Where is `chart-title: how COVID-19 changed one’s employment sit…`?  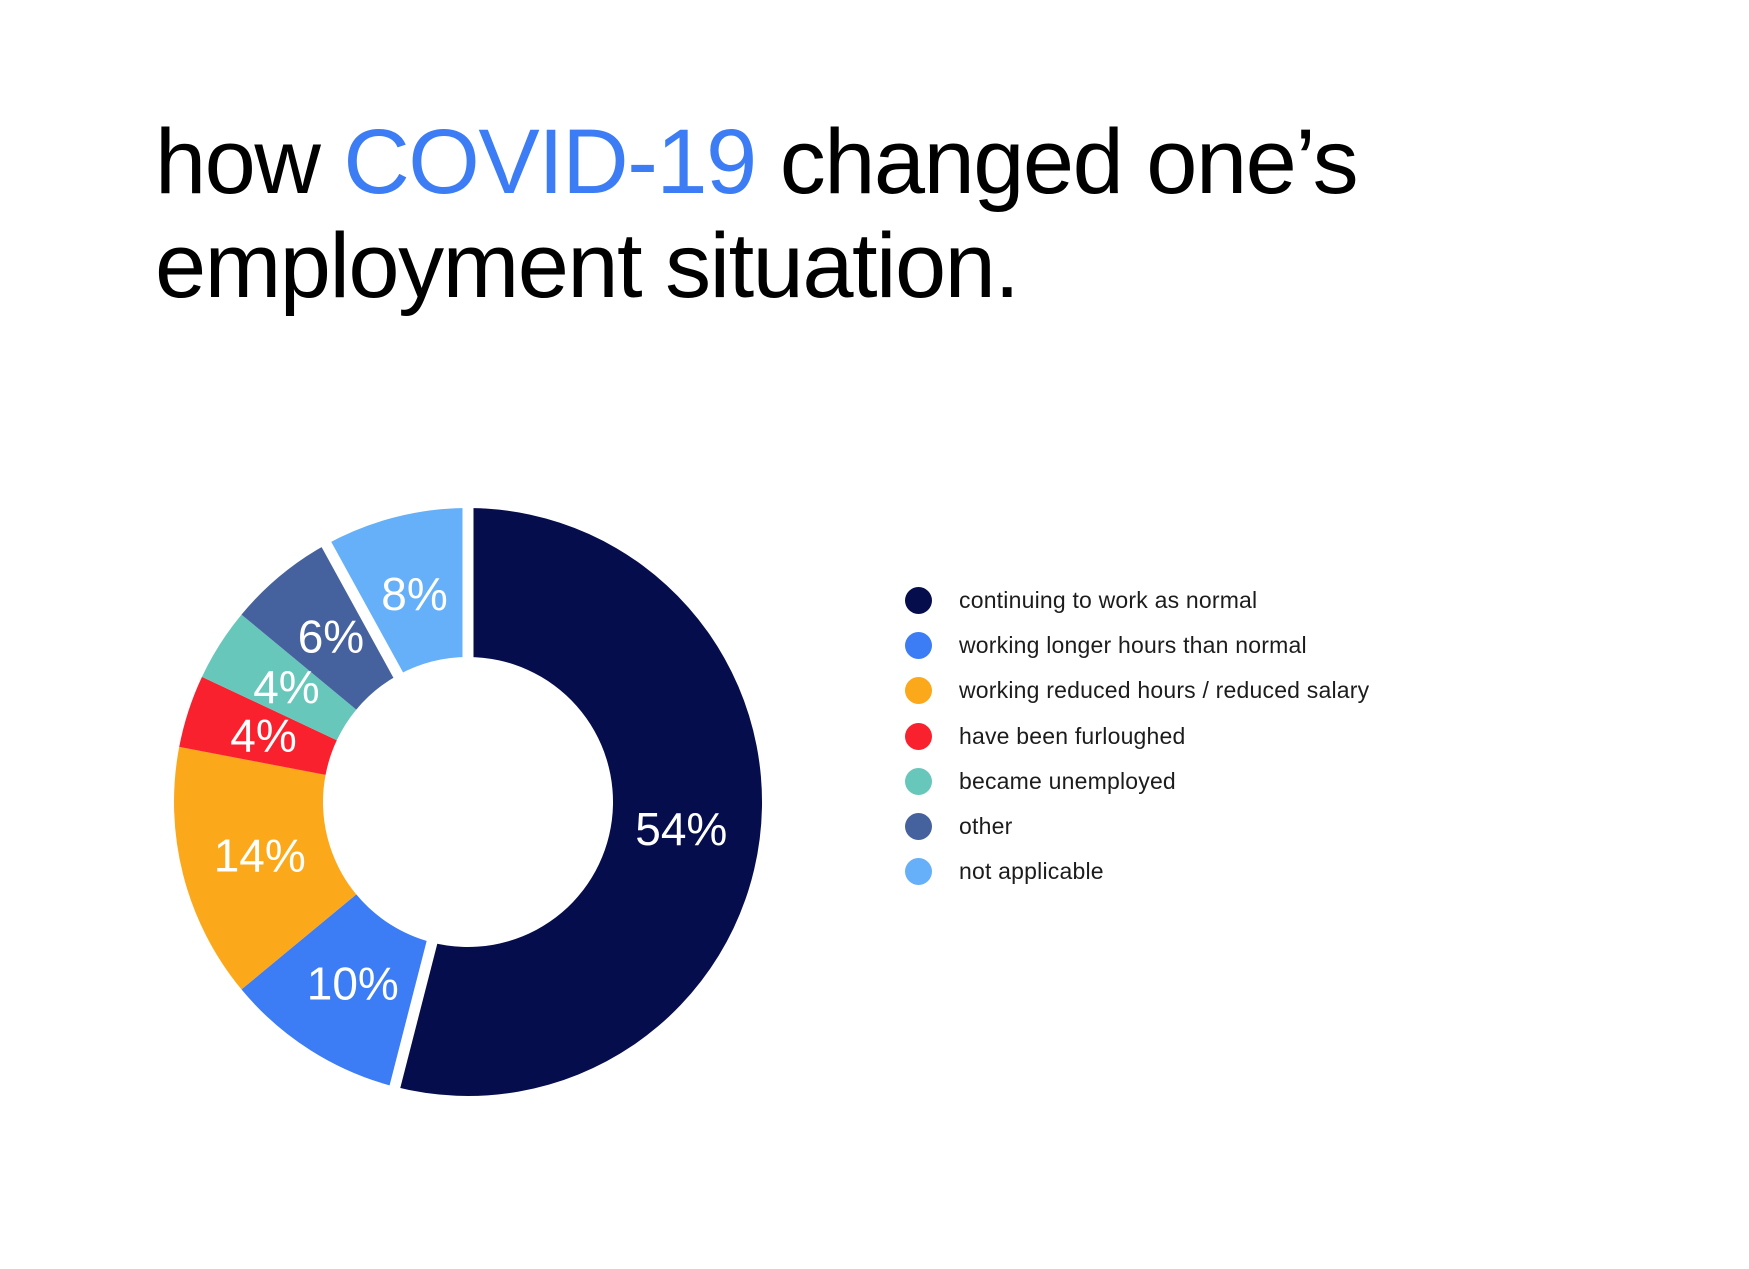
chart-title: how COVID-19 changed one’s employment sit… is located at coordinates (757, 214).